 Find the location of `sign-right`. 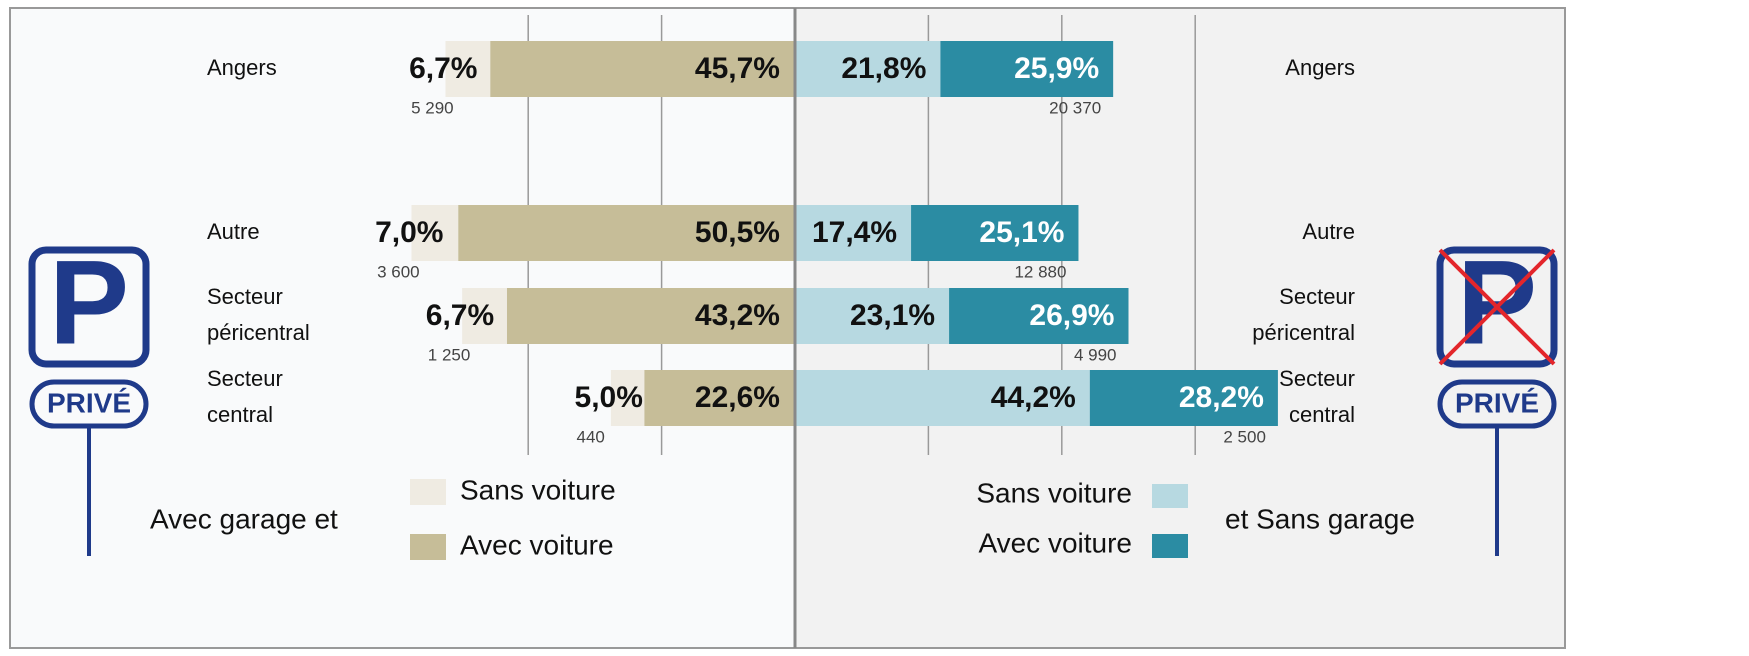

sign-right is located at coordinates (1497, 401).